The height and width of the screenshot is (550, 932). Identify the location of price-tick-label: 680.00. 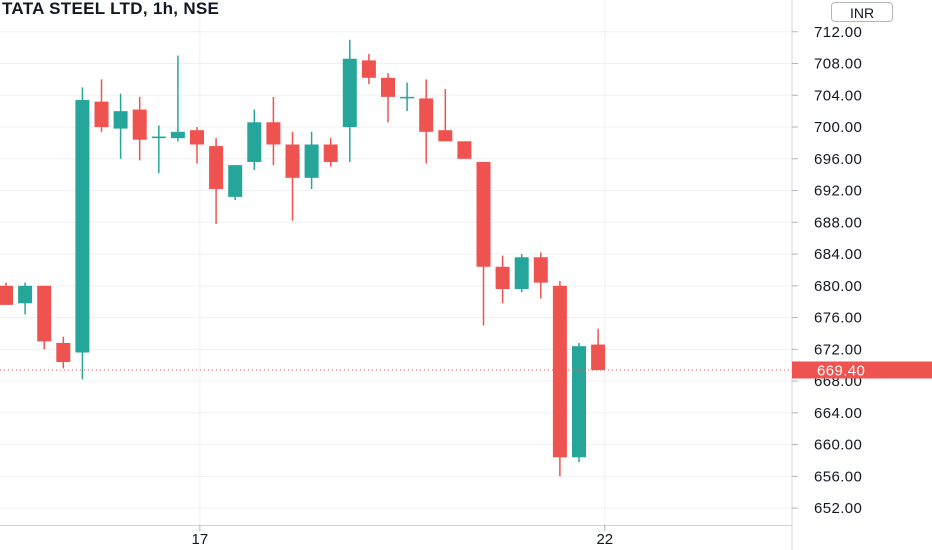
(838, 286).